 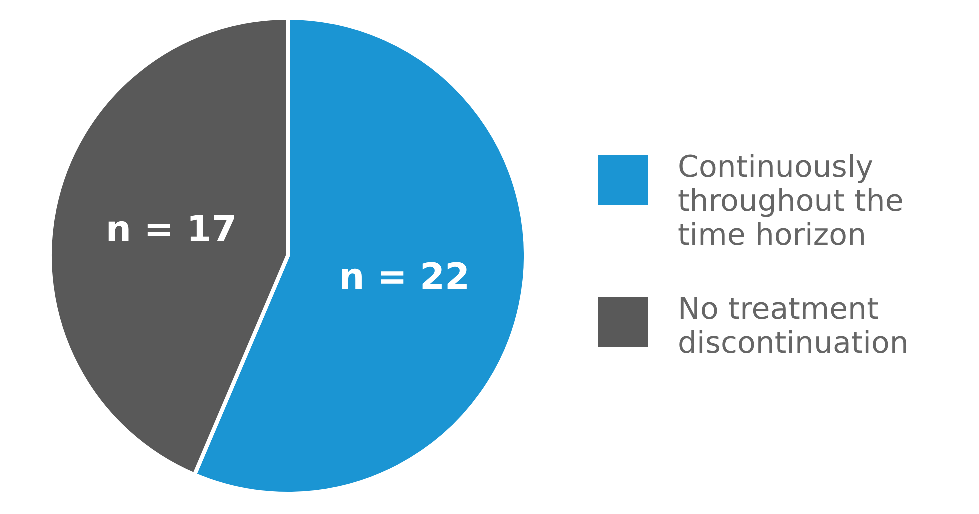 What do you see at coordinates (404, 277) in the screenshot?
I see `data-label: n = 22` at bounding box center [404, 277].